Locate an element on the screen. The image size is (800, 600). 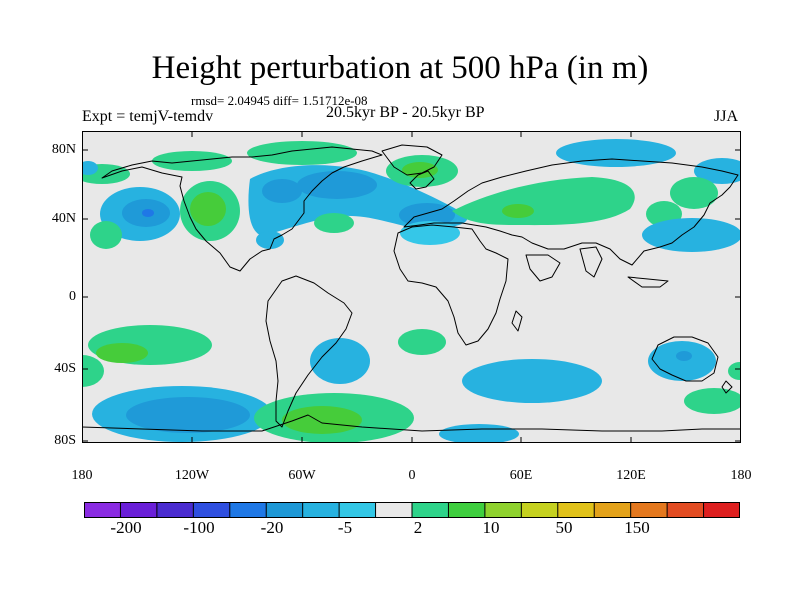
australia-outline is located at coordinates (685, 359).